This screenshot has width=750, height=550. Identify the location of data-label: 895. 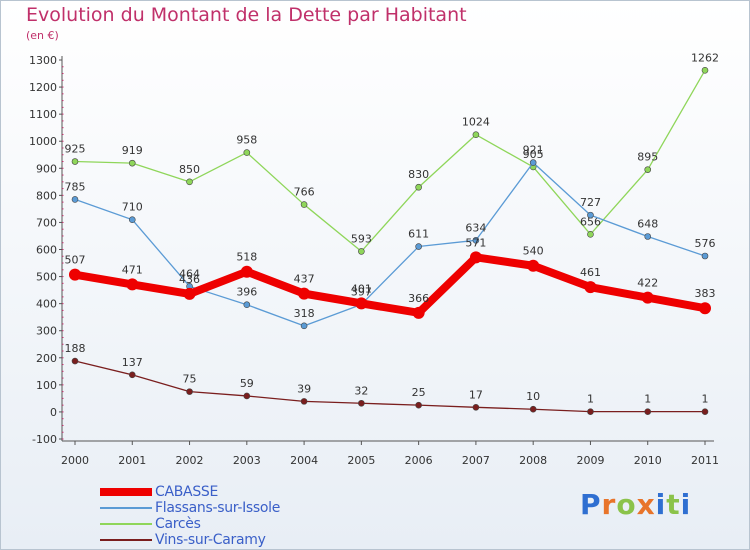
(647, 157).